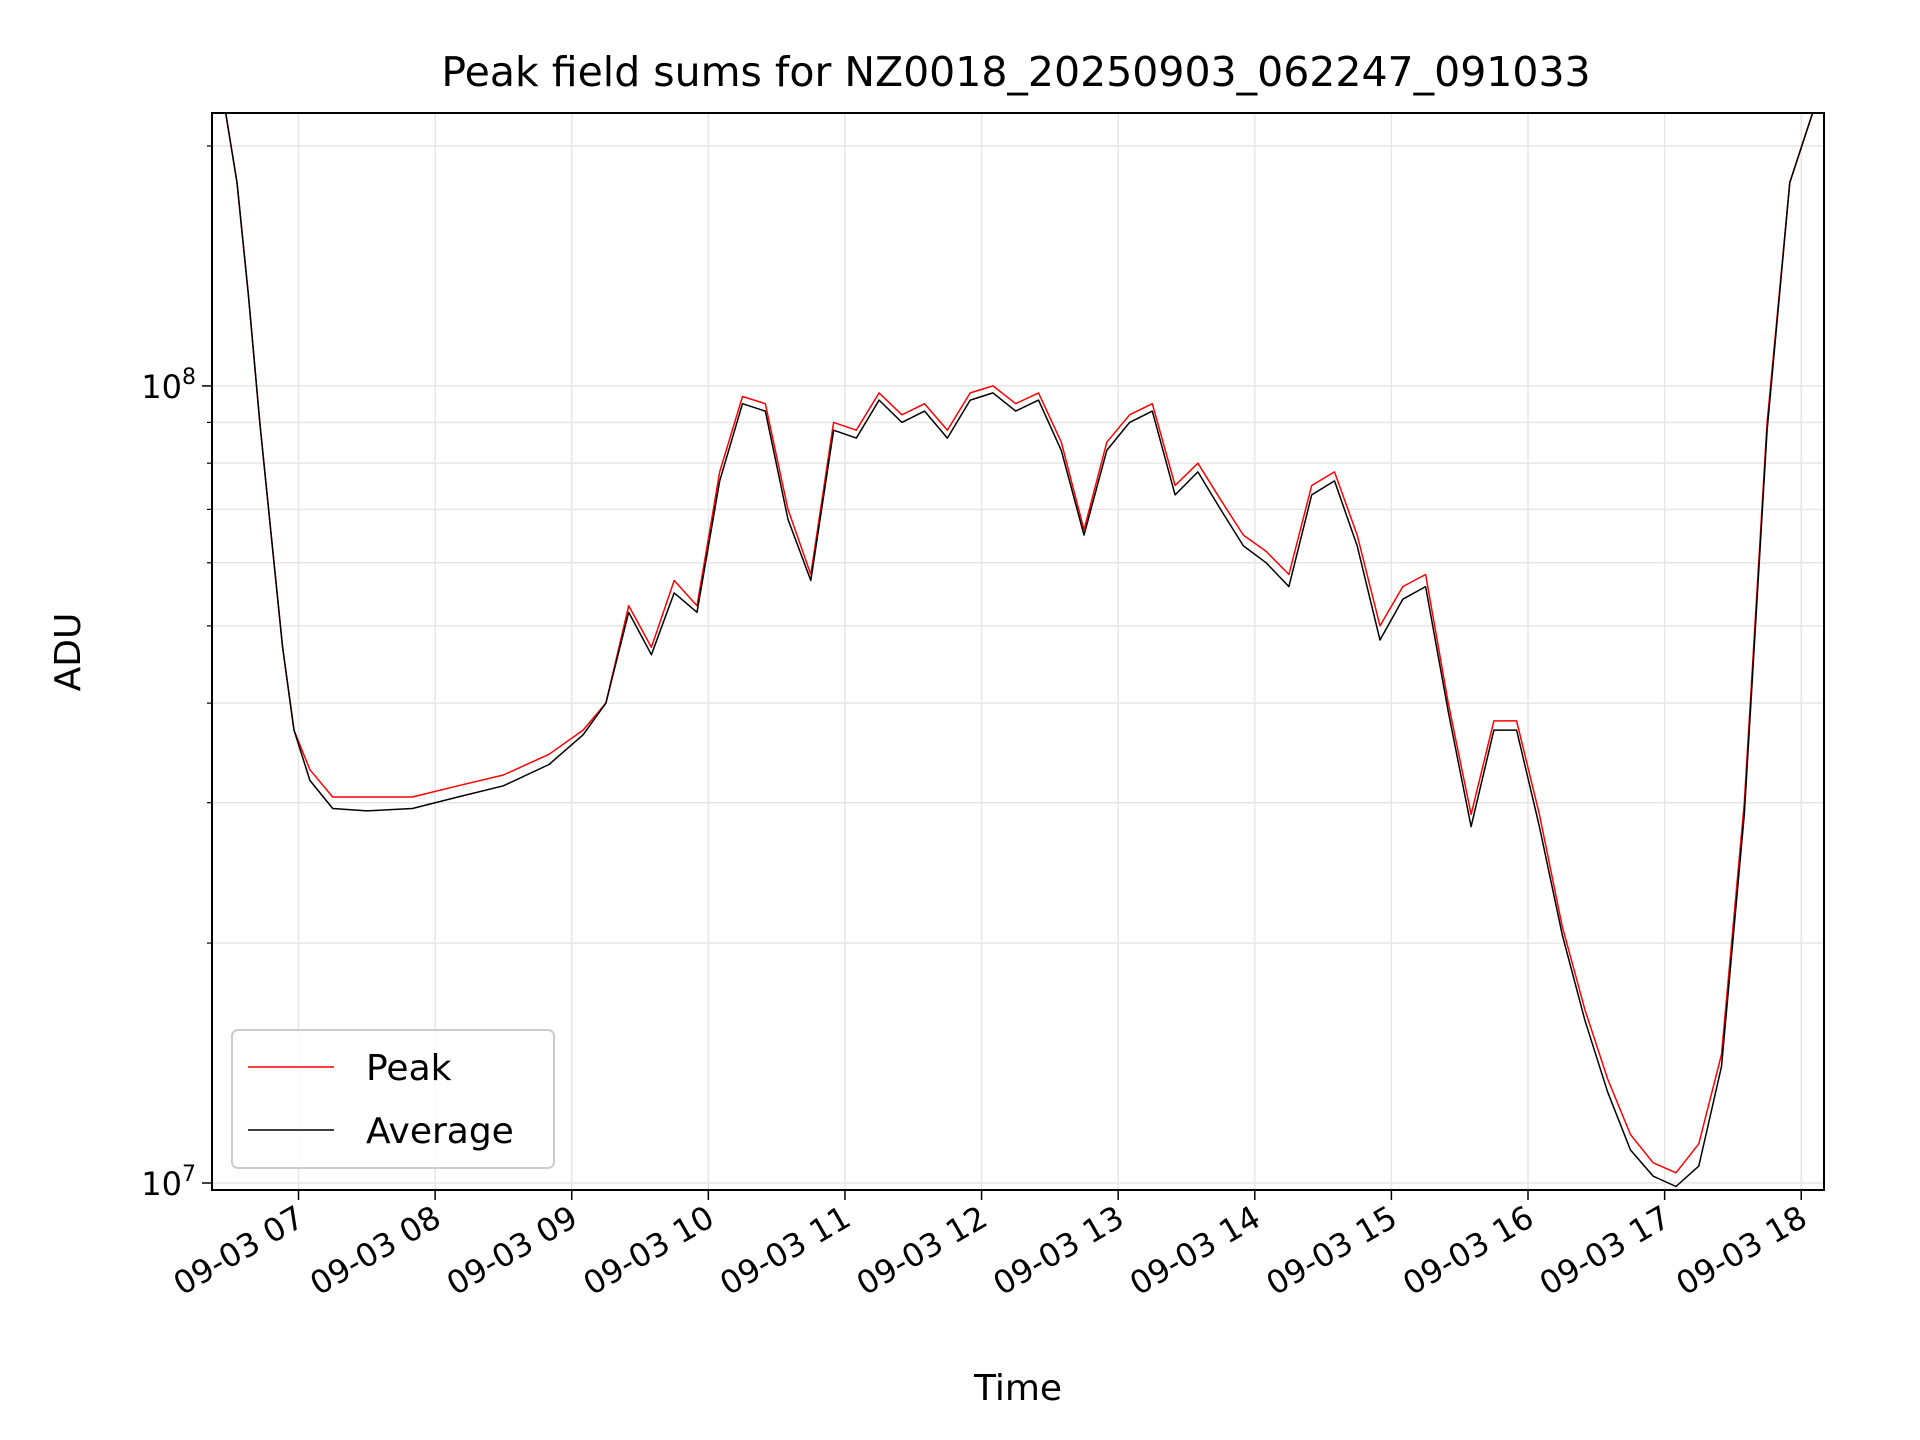  Describe the element at coordinates (440, 1131) in the screenshot. I see `legend-label-average: Average` at that location.